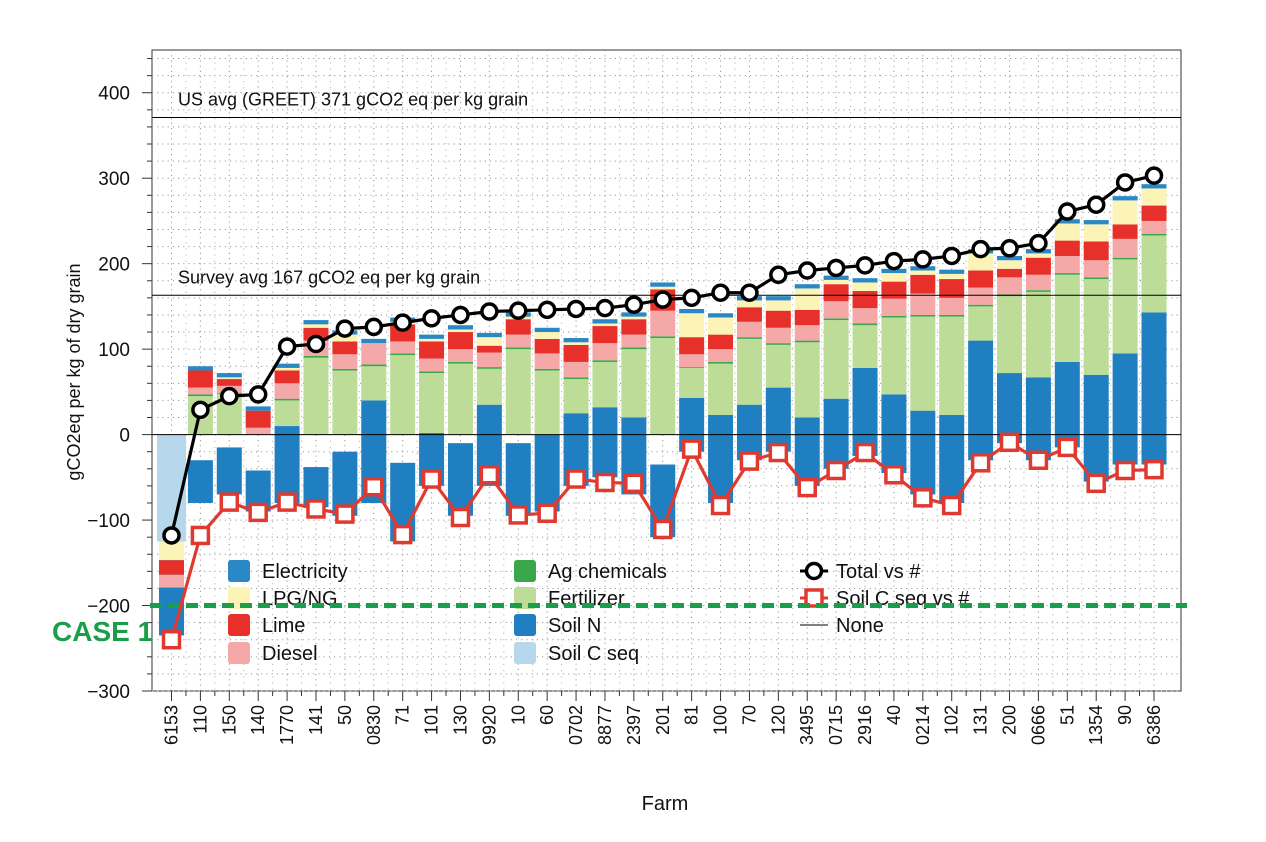 This screenshot has width=1266, height=842. What do you see at coordinates (619, 625) in the screenshot?
I see `case-line-group: CASE 1` at bounding box center [619, 625].